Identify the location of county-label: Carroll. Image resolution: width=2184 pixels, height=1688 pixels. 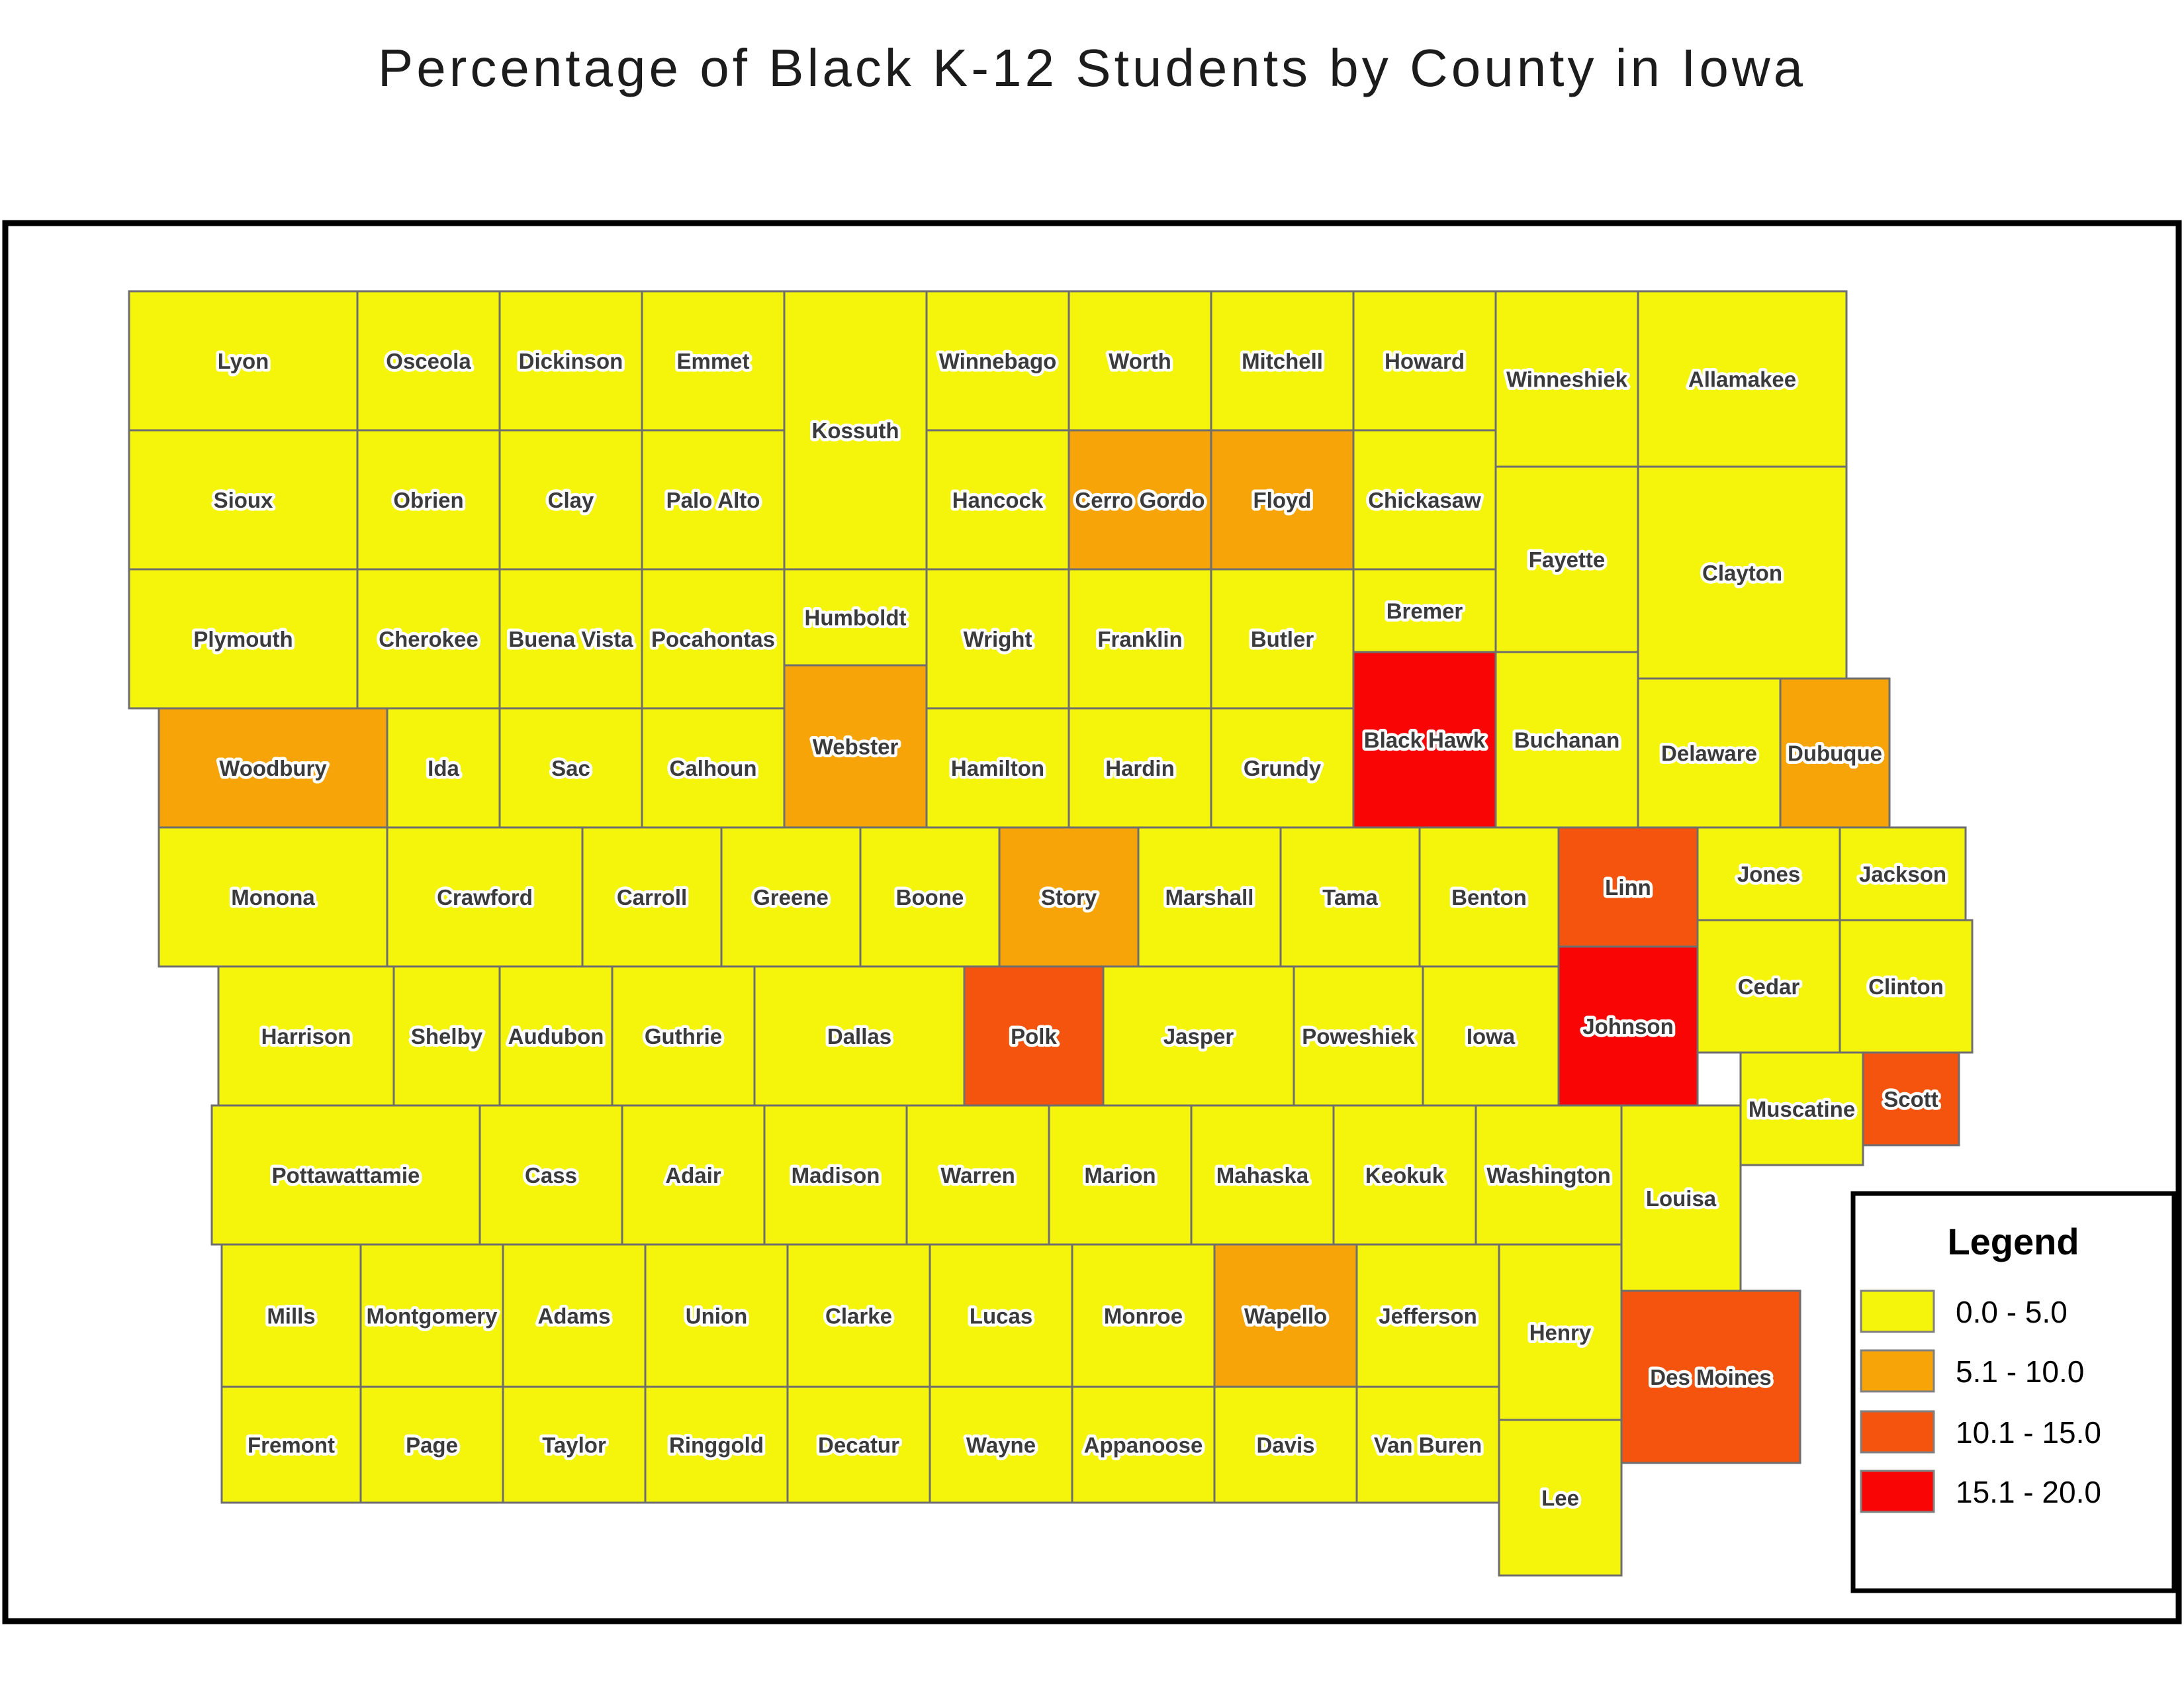
(652, 897).